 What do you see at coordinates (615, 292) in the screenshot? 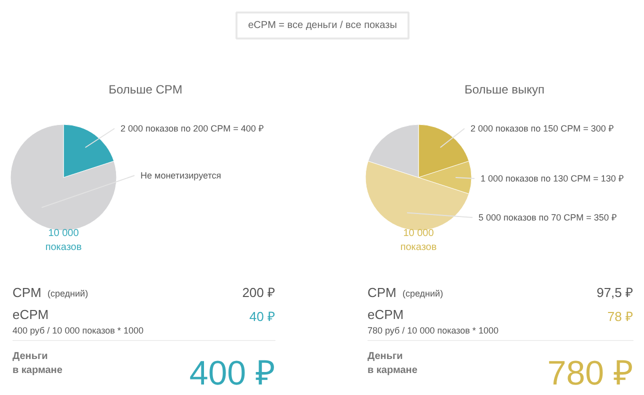
I see `text: 97,5 ₽` at bounding box center [615, 292].